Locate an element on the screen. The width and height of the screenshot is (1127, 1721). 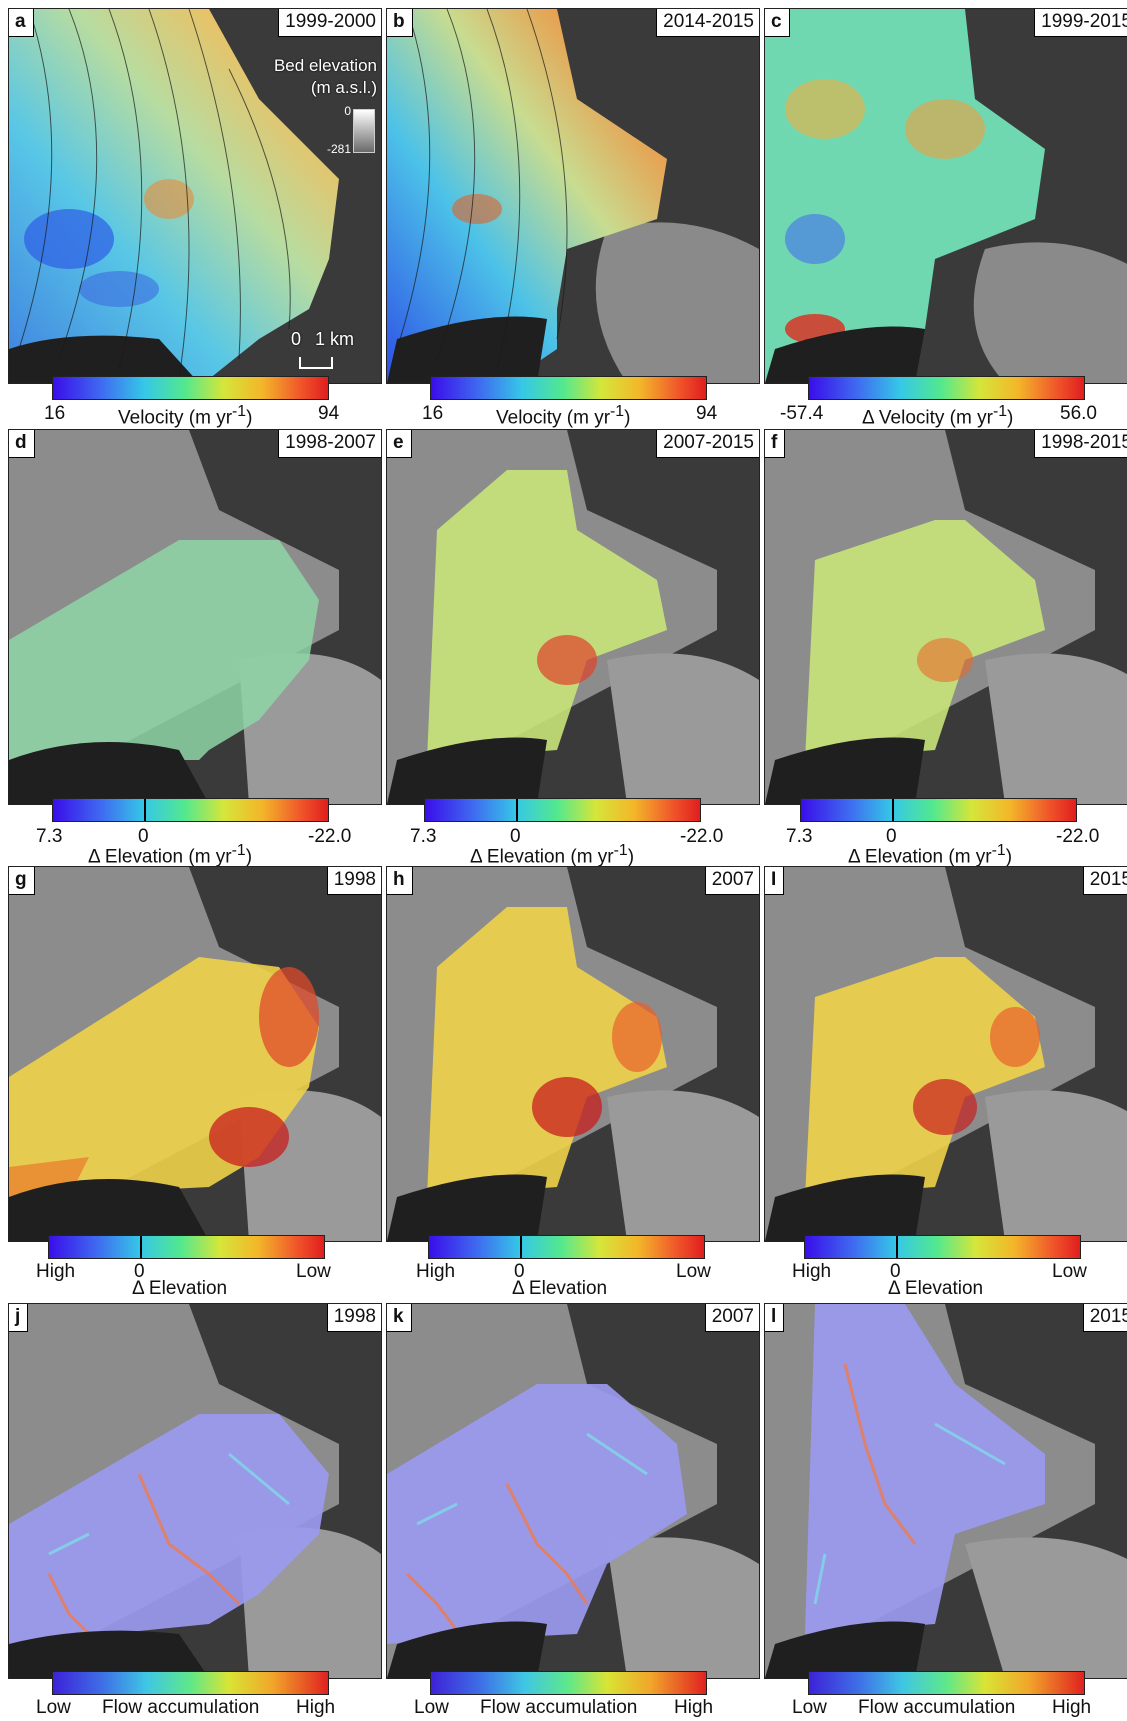
colorbar-title-text: Δ Elevation (m yr is located at coordinates (542, 857).